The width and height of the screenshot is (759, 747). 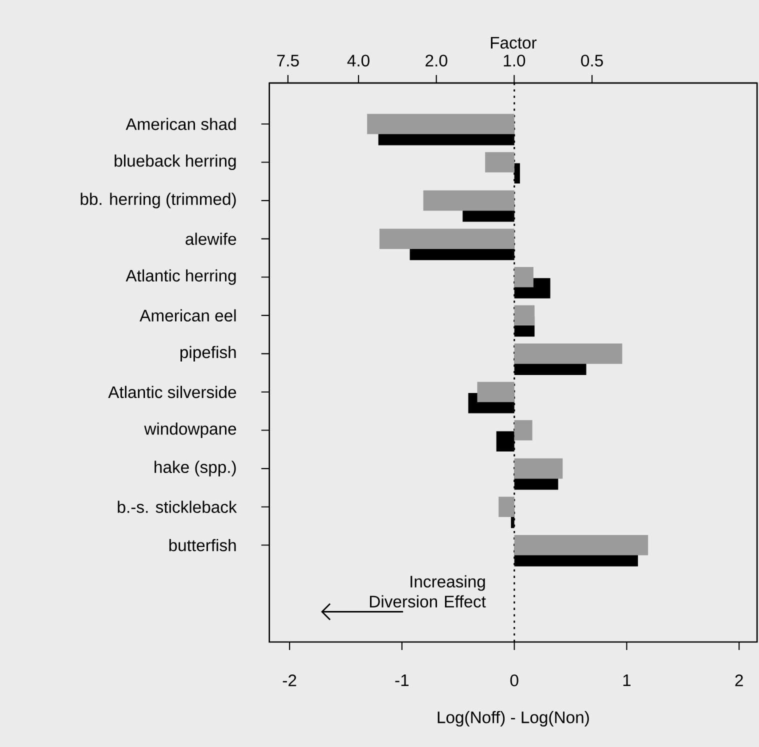 What do you see at coordinates (188, 315) in the screenshot?
I see `y-tick-label: American eel` at bounding box center [188, 315].